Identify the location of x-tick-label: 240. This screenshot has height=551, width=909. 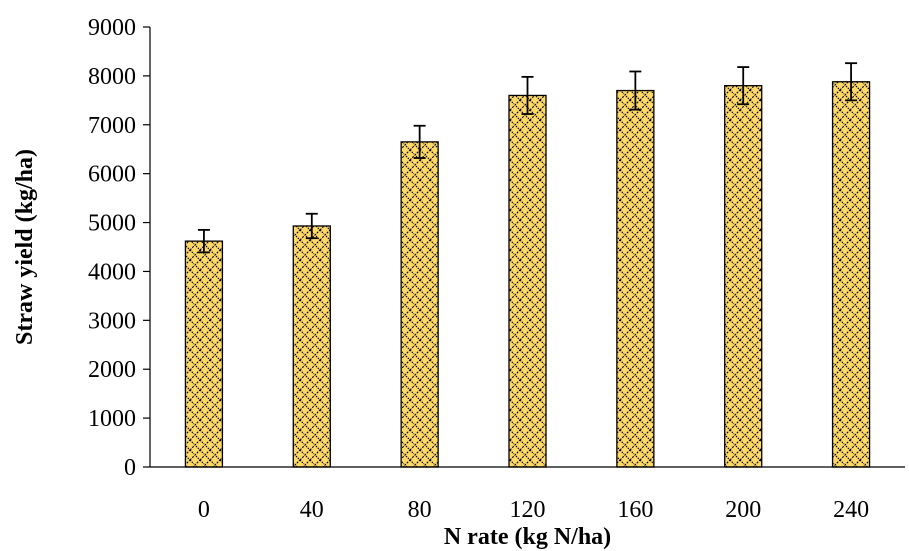
(851, 510).